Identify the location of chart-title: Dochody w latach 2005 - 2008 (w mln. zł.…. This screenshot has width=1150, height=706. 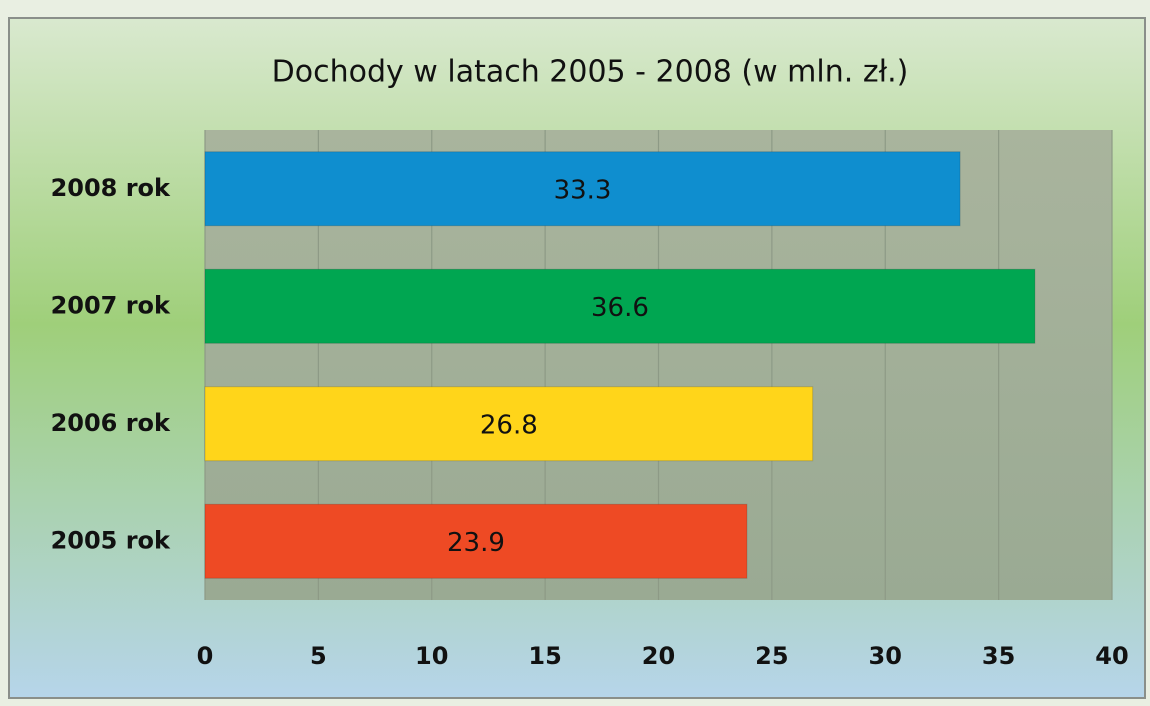
(590, 72).